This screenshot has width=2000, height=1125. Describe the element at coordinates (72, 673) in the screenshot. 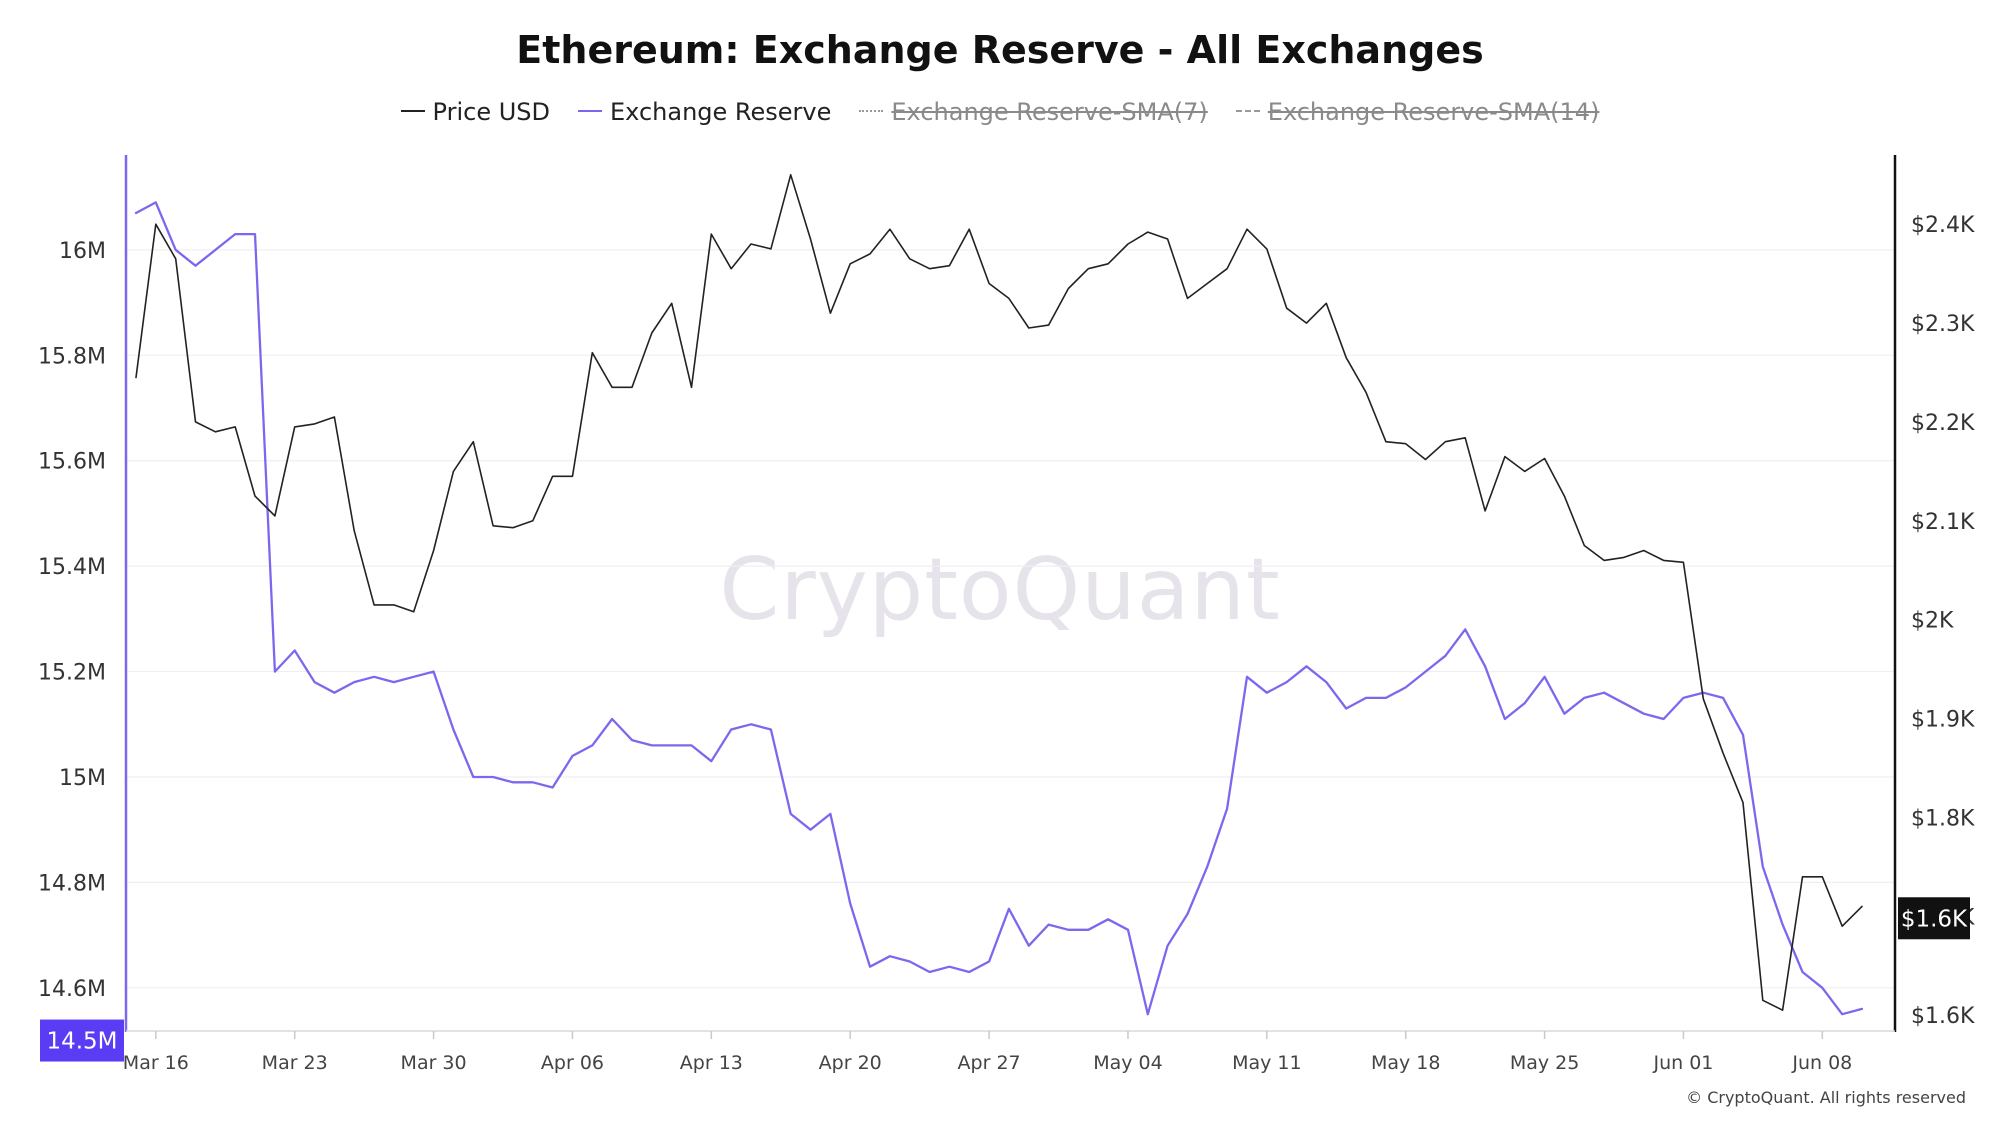

I see `y-left-tick-label: 15.2M` at that location.